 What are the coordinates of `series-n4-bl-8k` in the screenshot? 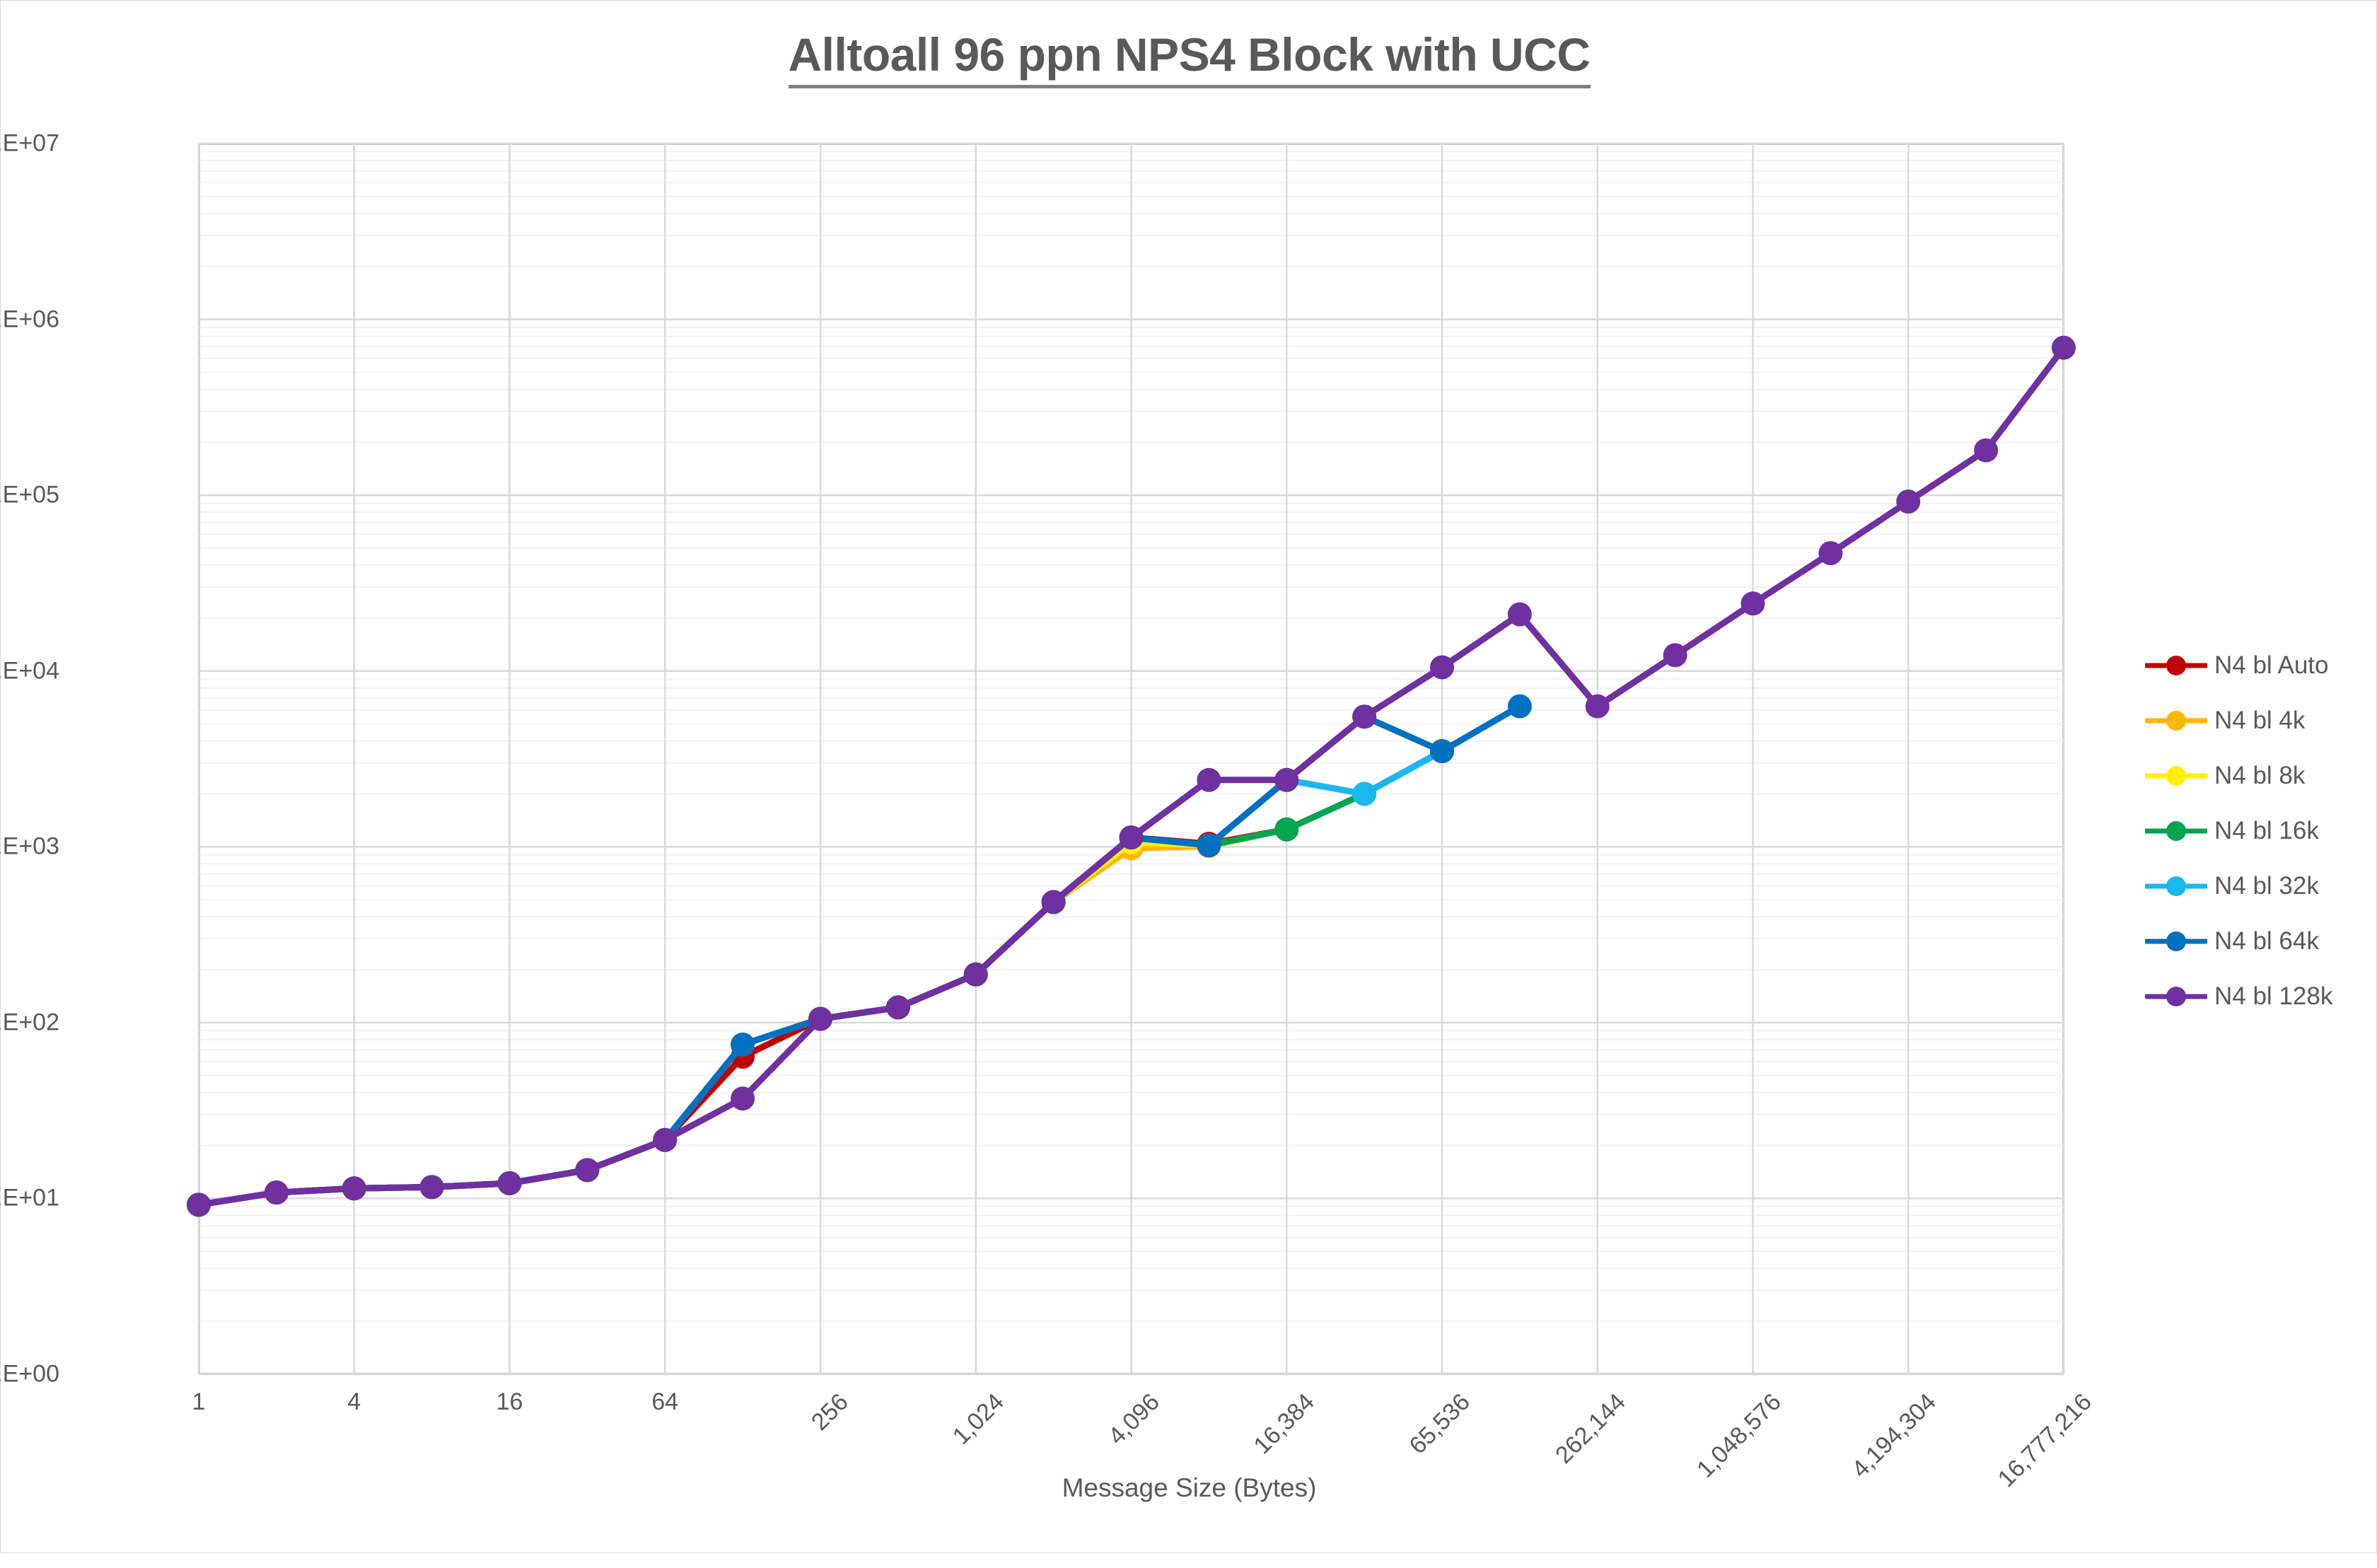 It's located at (743, 1017).